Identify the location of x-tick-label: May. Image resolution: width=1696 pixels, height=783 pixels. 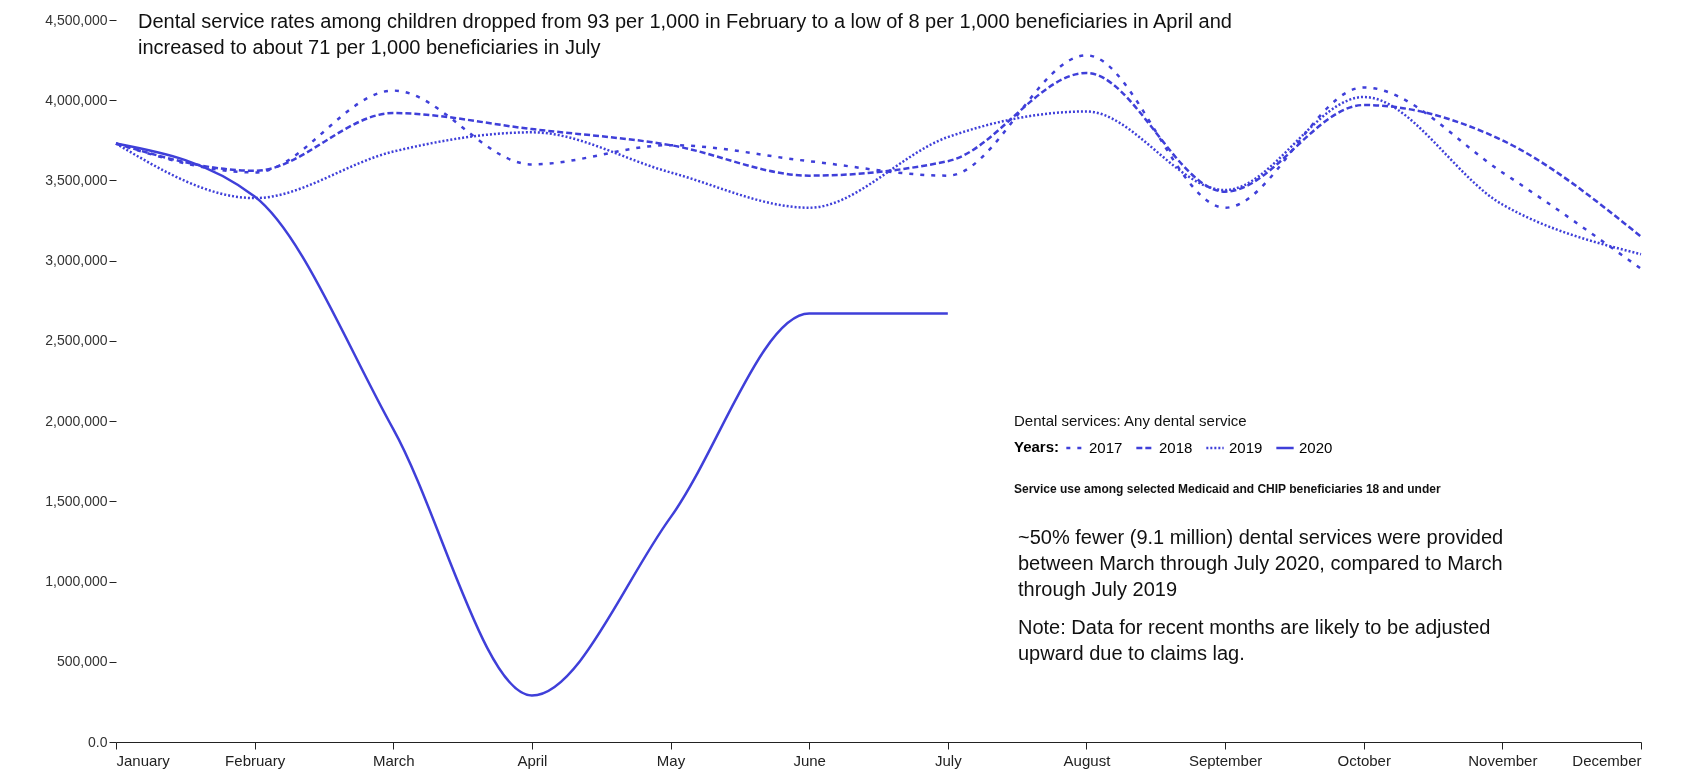
(671, 760).